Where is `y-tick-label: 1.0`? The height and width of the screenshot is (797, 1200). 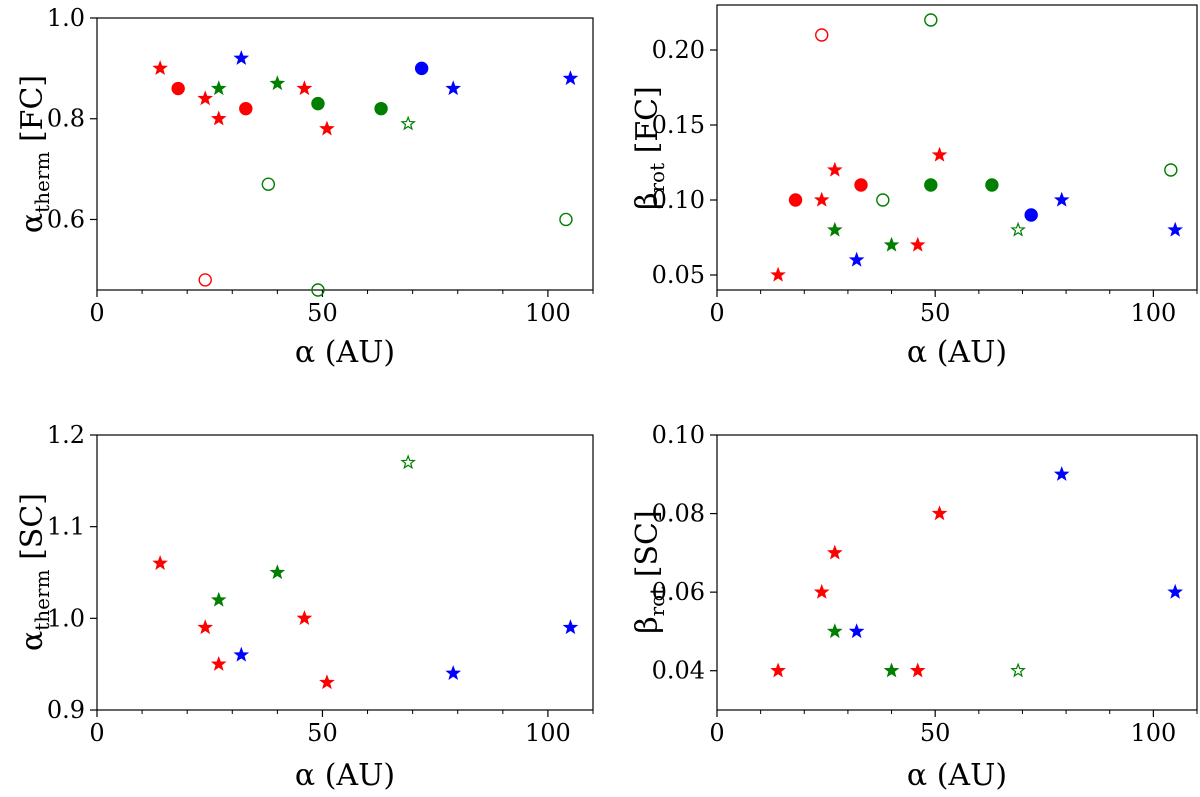
y-tick-label: 1.0 is located at coordinates (66, 618).